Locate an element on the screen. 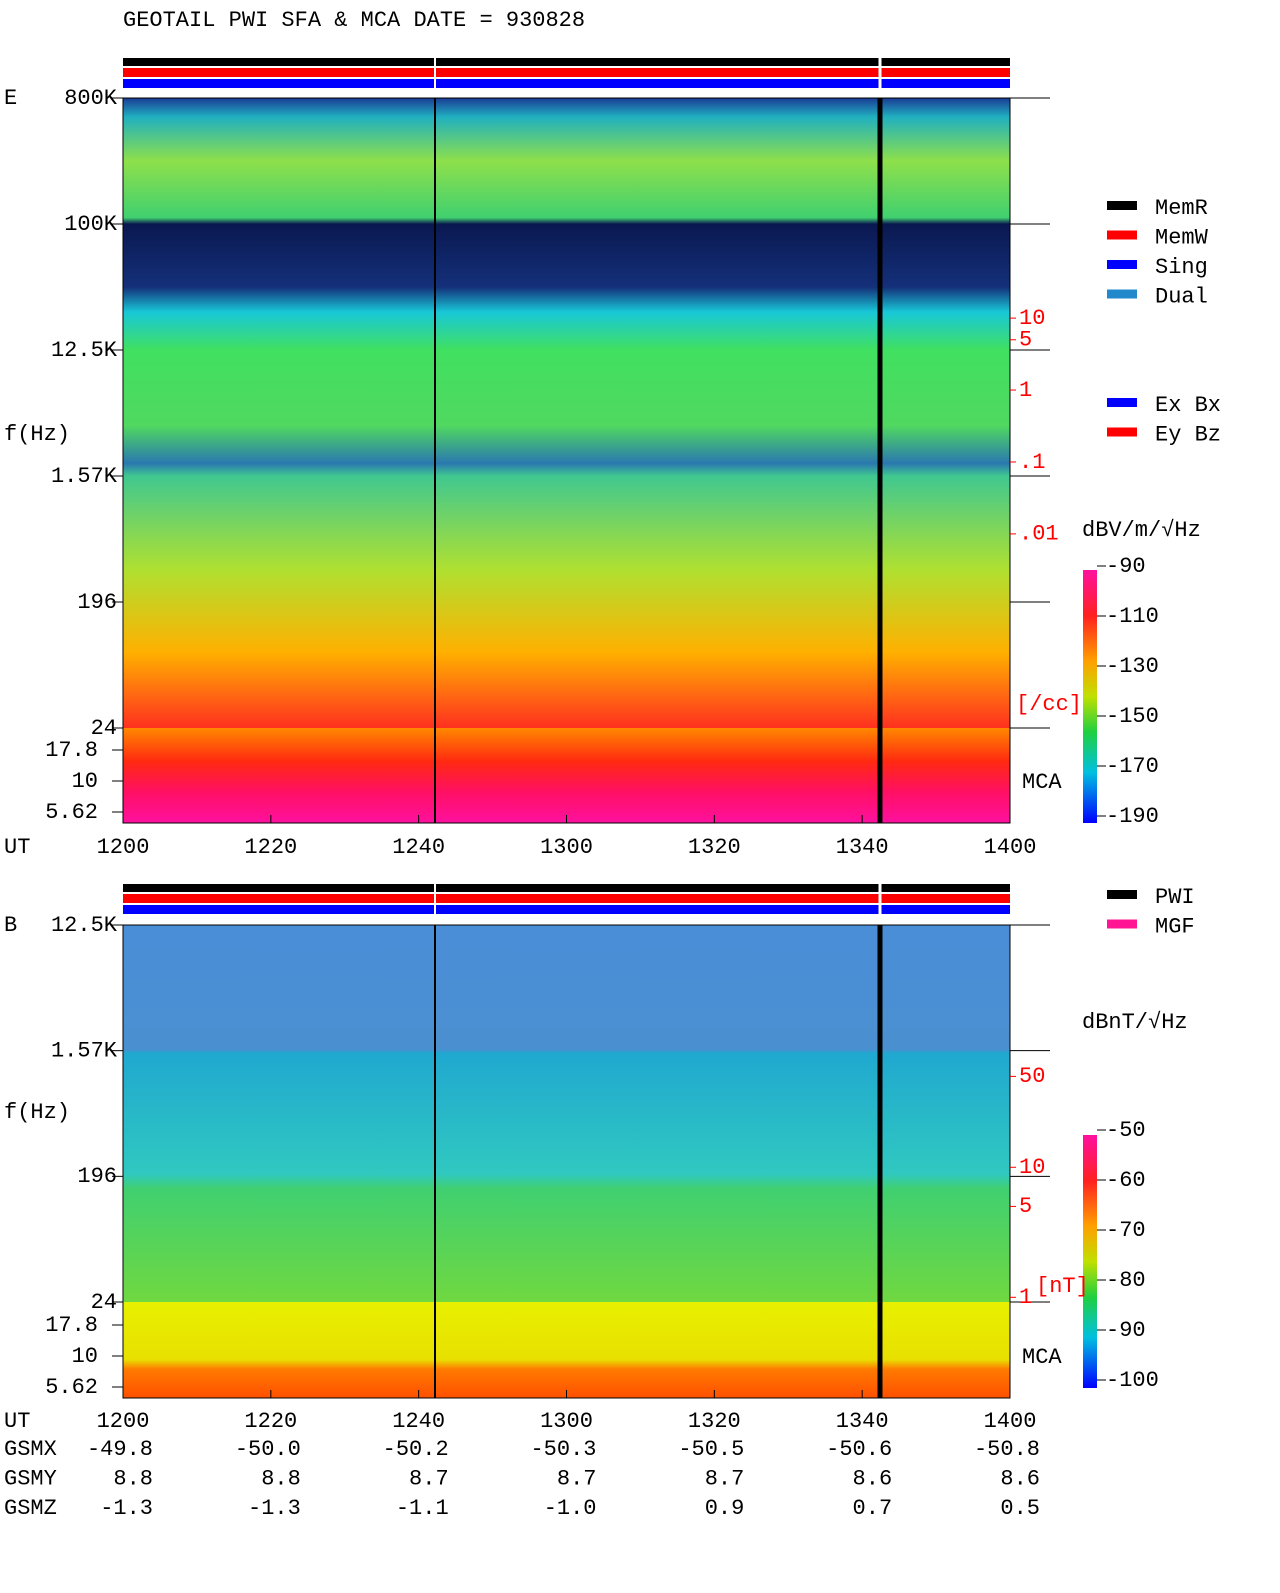 This screenshot has height=1593, width=1280. legend-label: MemW is located at coordinates (1182, 237).